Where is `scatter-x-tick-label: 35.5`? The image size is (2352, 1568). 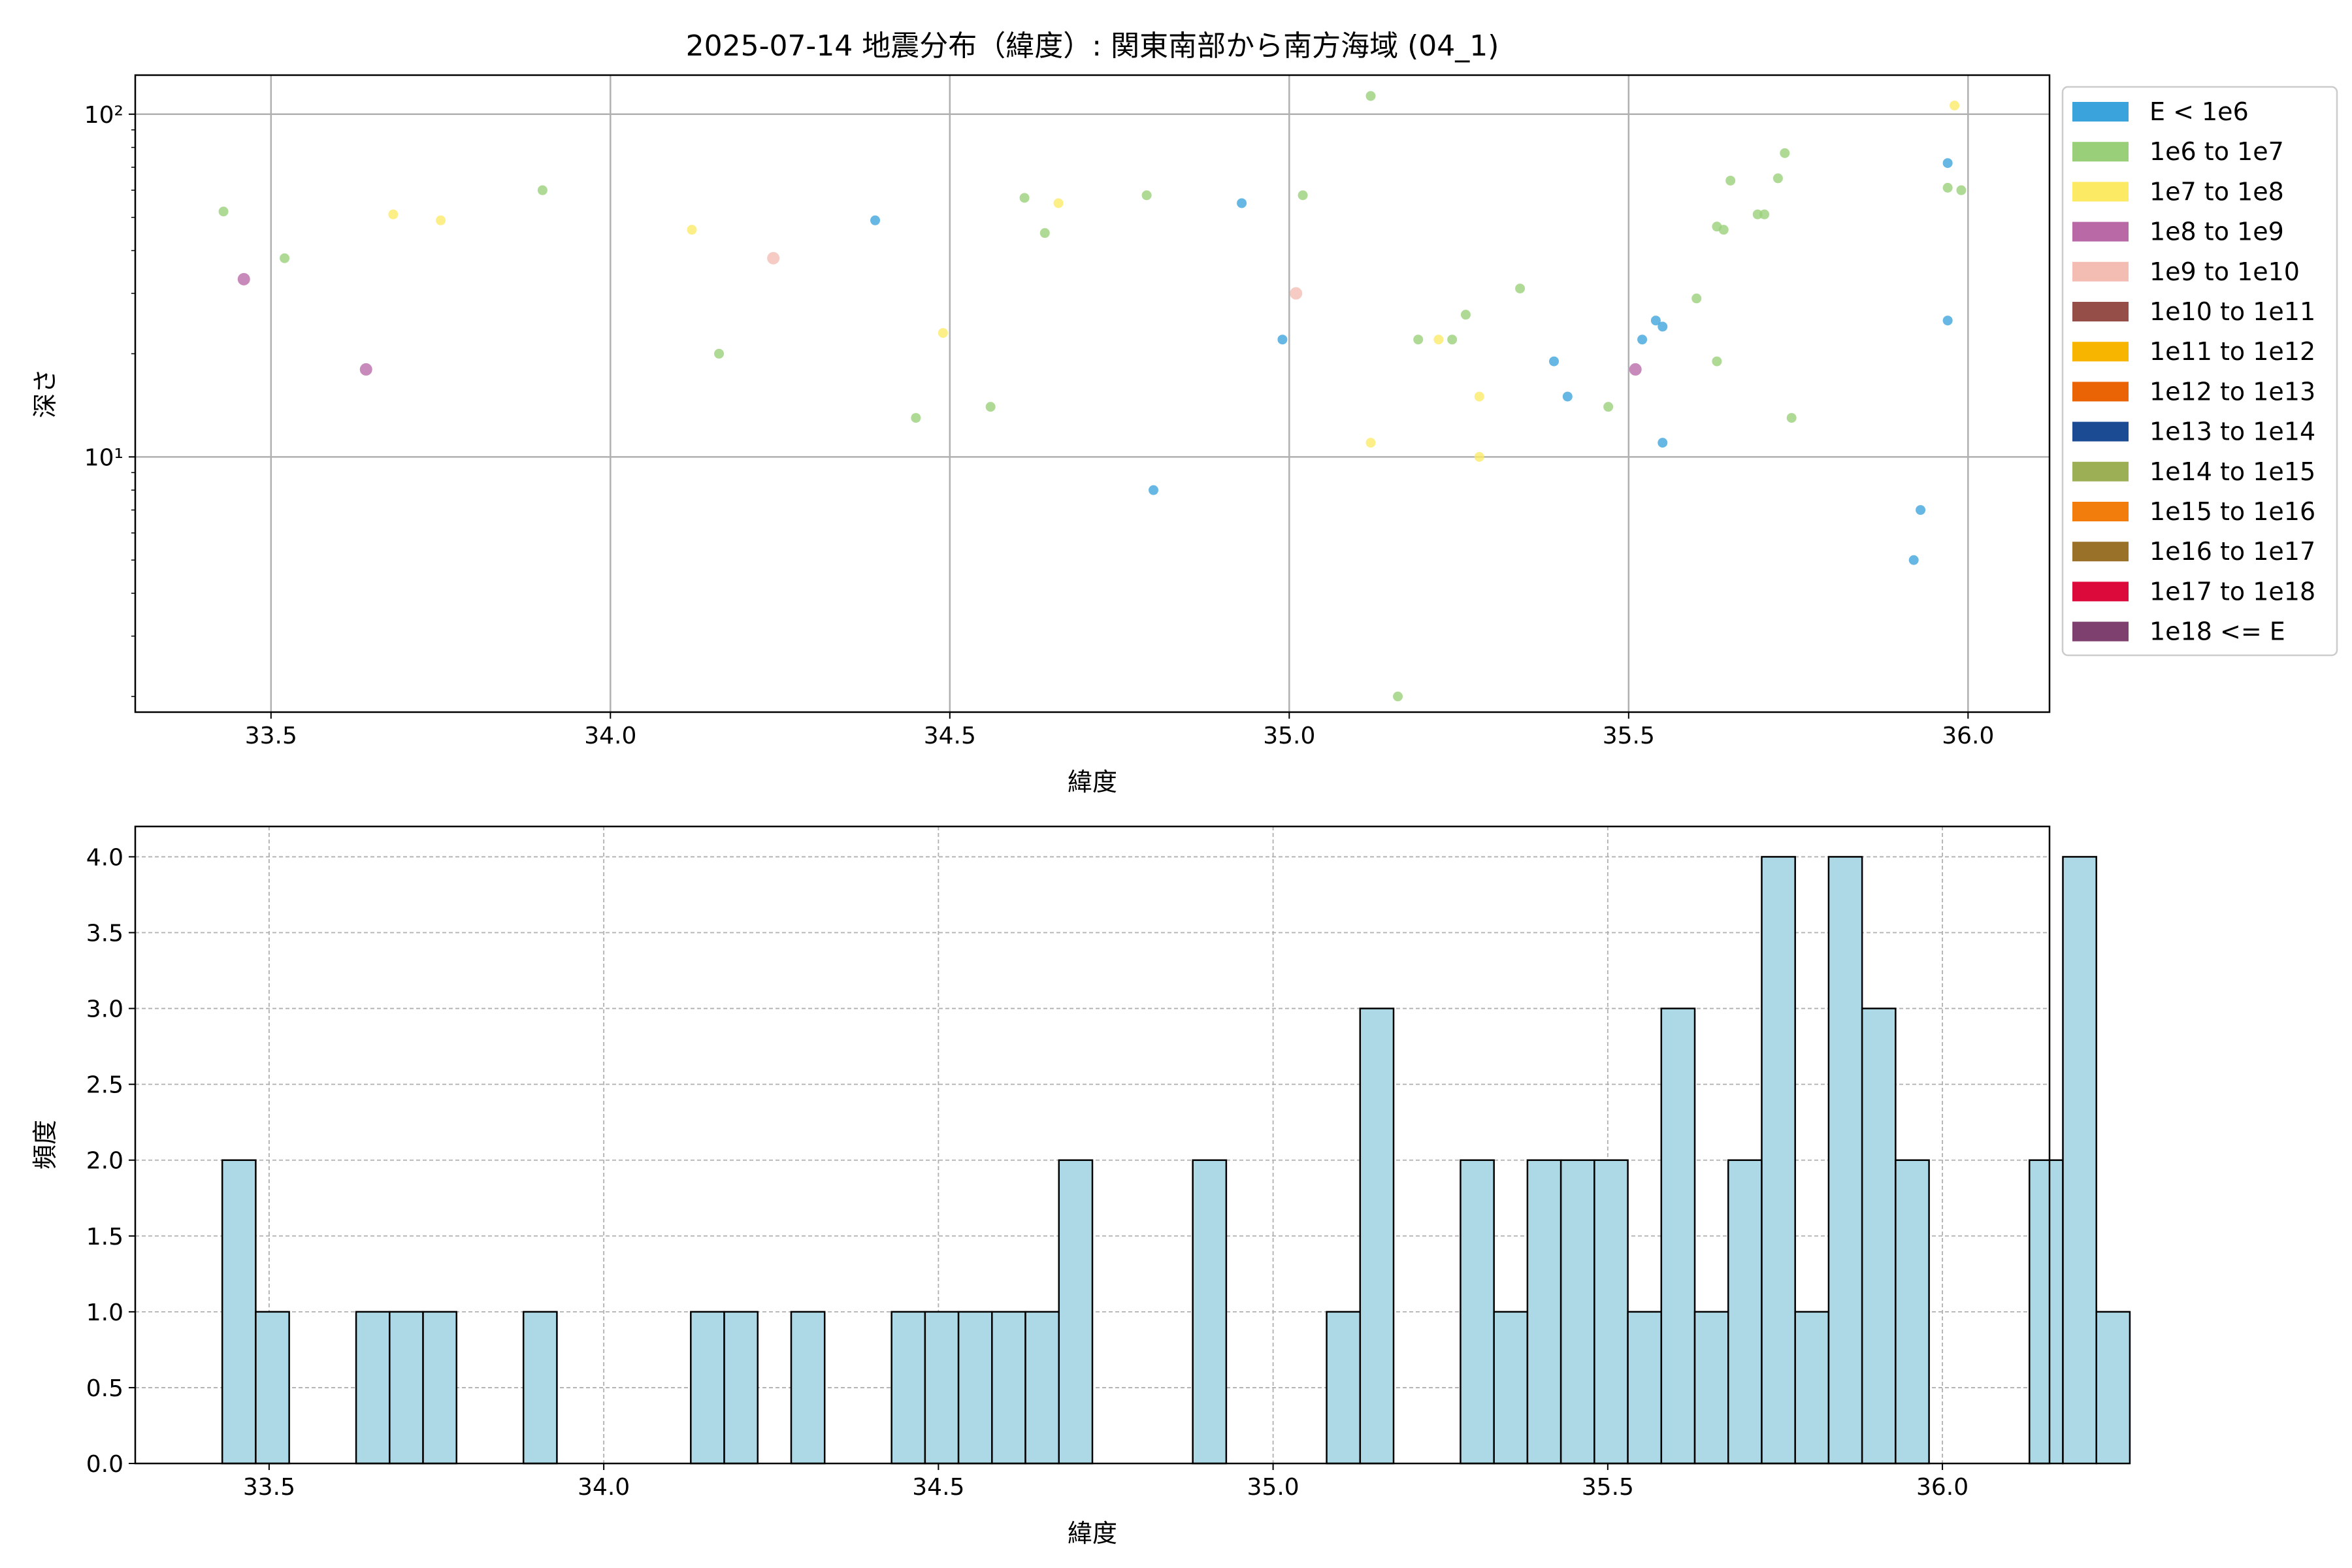
scatter-x-tick-label: 35.5 is located at coordinates (1629, 736).